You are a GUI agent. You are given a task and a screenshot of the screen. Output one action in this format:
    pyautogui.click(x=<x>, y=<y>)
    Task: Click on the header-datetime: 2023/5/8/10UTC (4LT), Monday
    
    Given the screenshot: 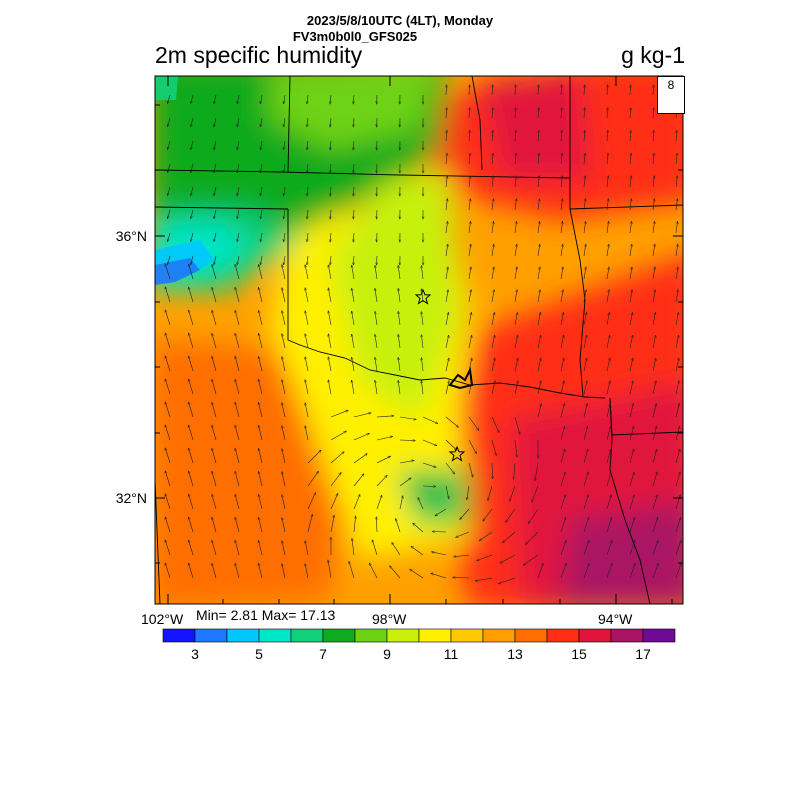 What is the action you would take?
    pyautogui.click(x=400, y=20)
    